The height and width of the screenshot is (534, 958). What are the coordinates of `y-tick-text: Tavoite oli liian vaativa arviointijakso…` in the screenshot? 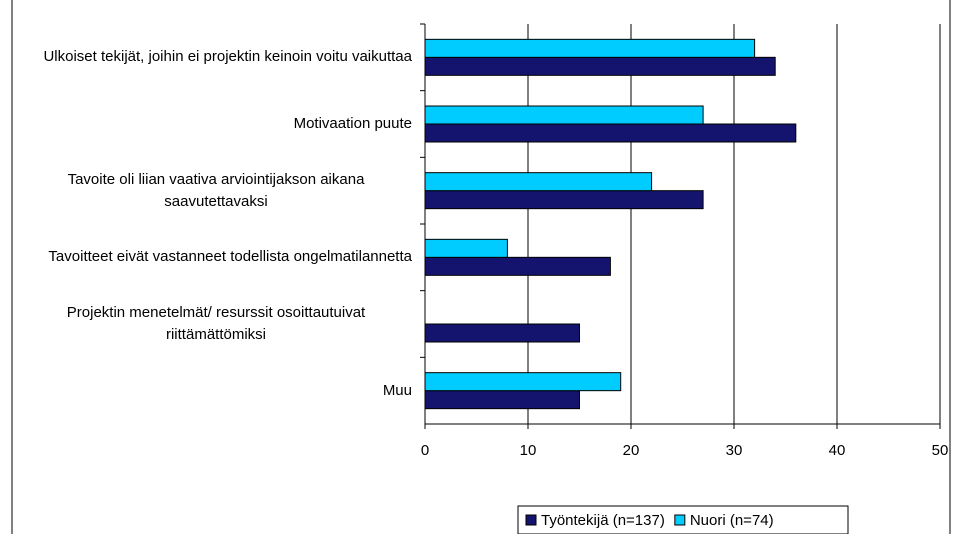 It's located at (216, 190).